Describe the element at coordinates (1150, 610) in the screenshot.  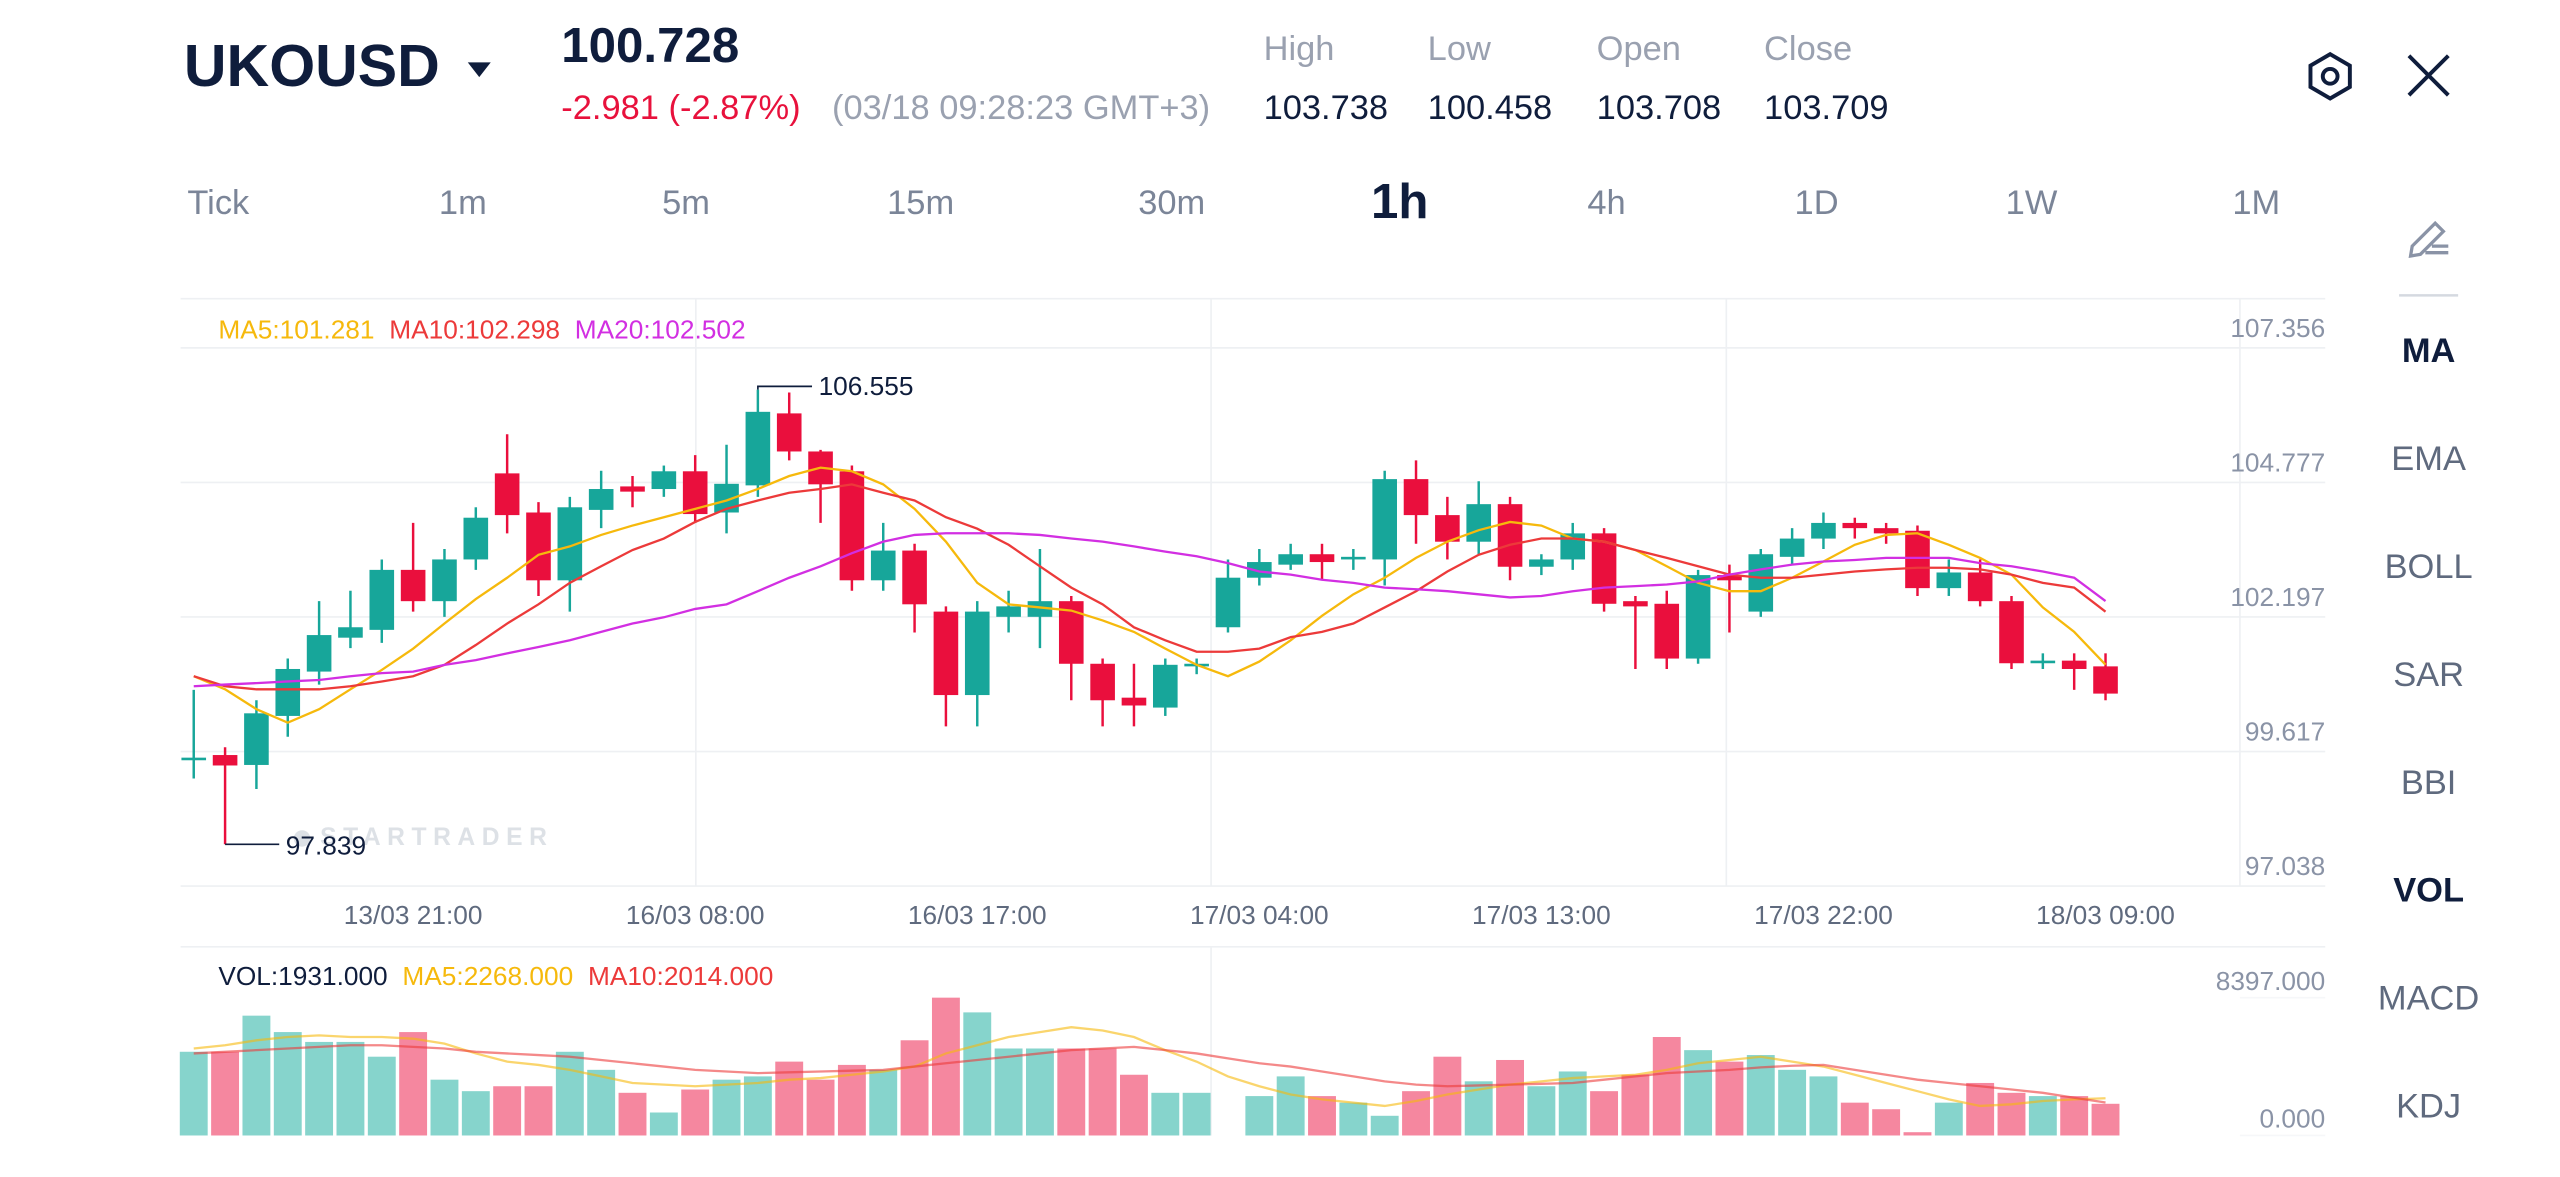
I see `ma-line` at that location.